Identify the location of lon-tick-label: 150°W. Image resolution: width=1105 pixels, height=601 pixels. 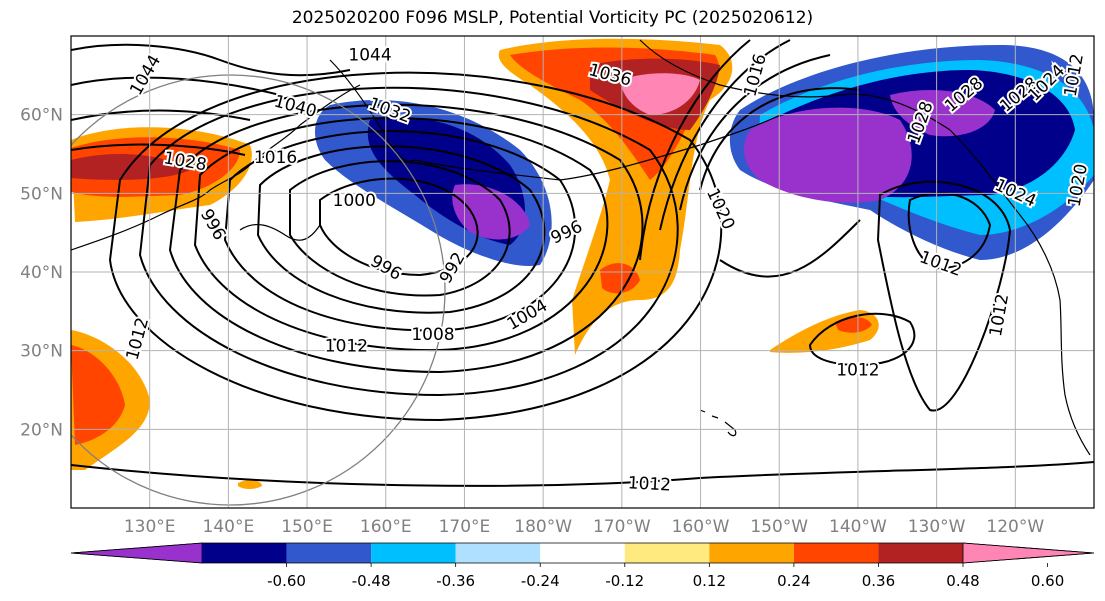
(779, 527).